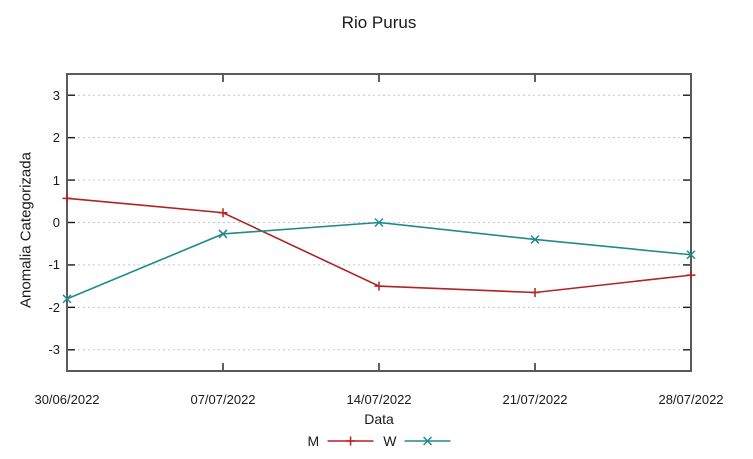 The height and width of the screenshot is (459, 753). Describe the element at coordinates (56, 138) in the screenshot. I see `y-tick-label: 2` at that location.